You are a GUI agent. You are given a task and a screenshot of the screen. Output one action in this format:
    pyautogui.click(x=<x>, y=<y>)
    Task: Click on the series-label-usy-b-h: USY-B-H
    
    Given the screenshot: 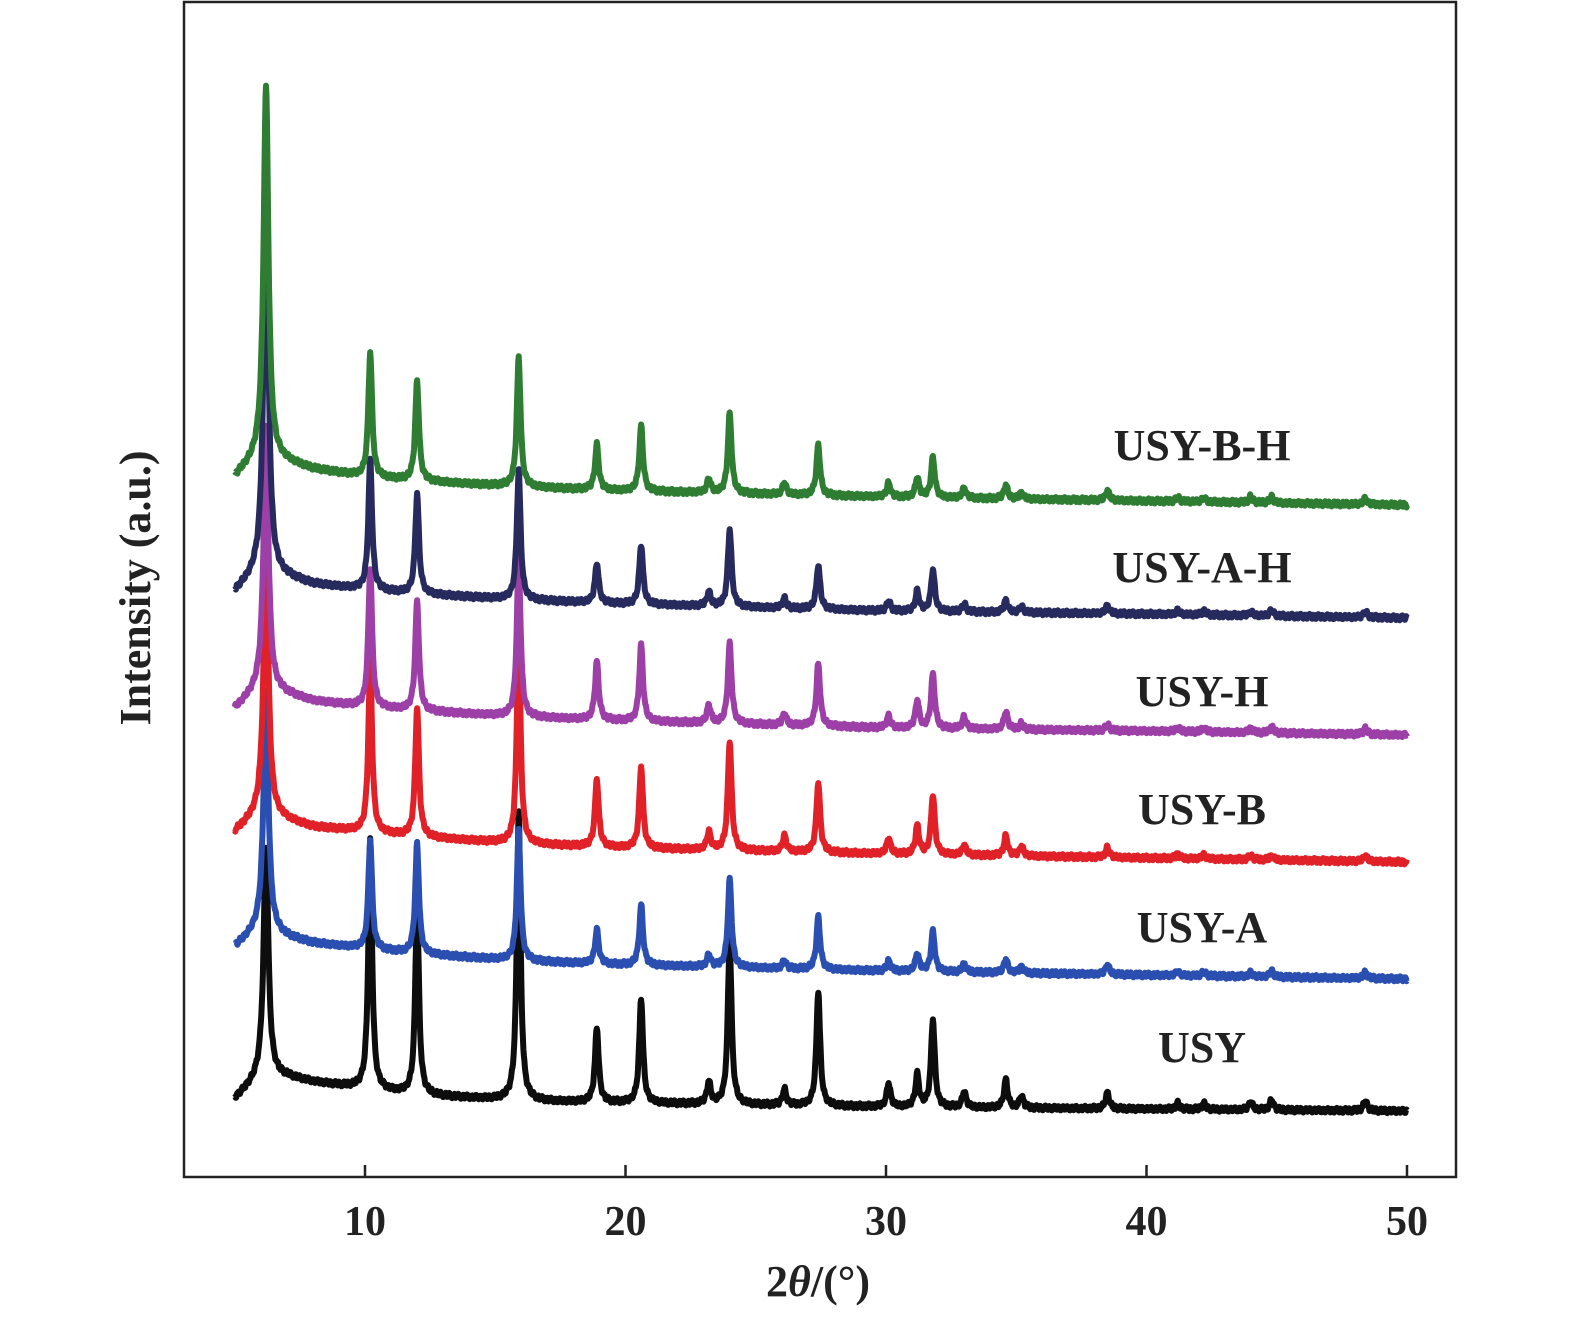 What is the action you would take?
    pyautogui.click(x=1202, y=445)
    